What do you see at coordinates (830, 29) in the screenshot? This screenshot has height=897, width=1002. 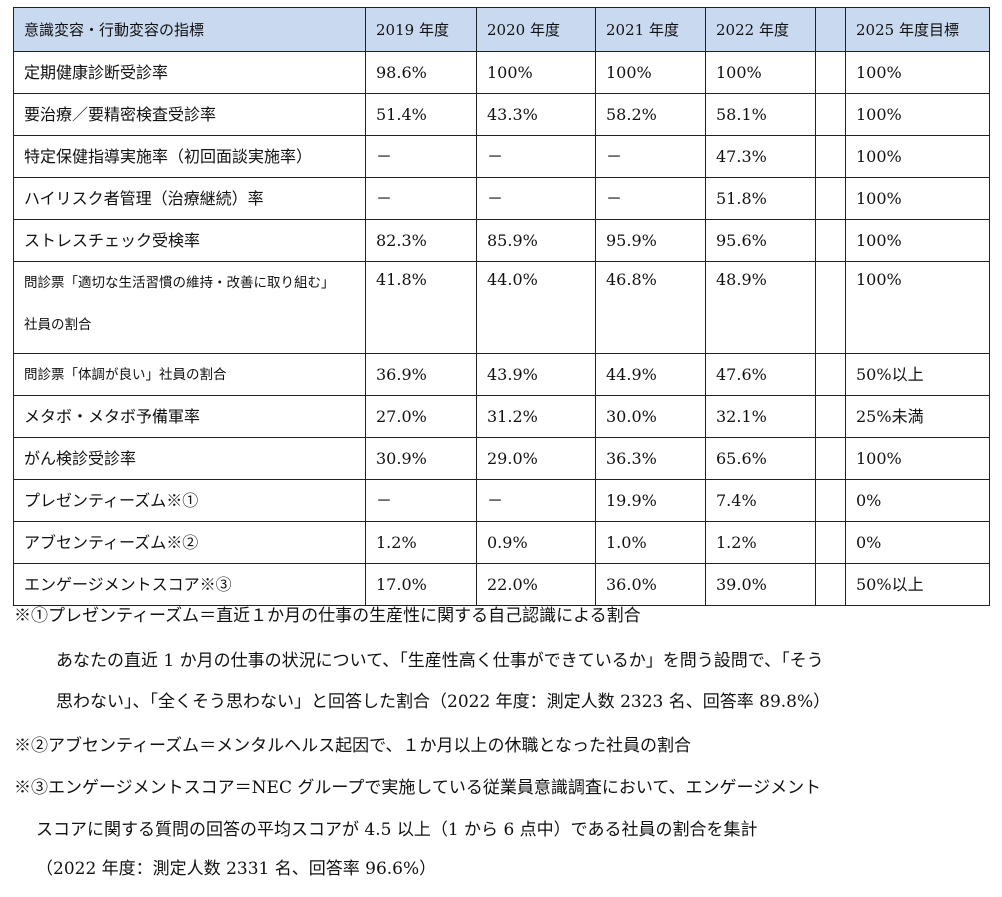 I see `header-blank` at bounding box center [830, 29].